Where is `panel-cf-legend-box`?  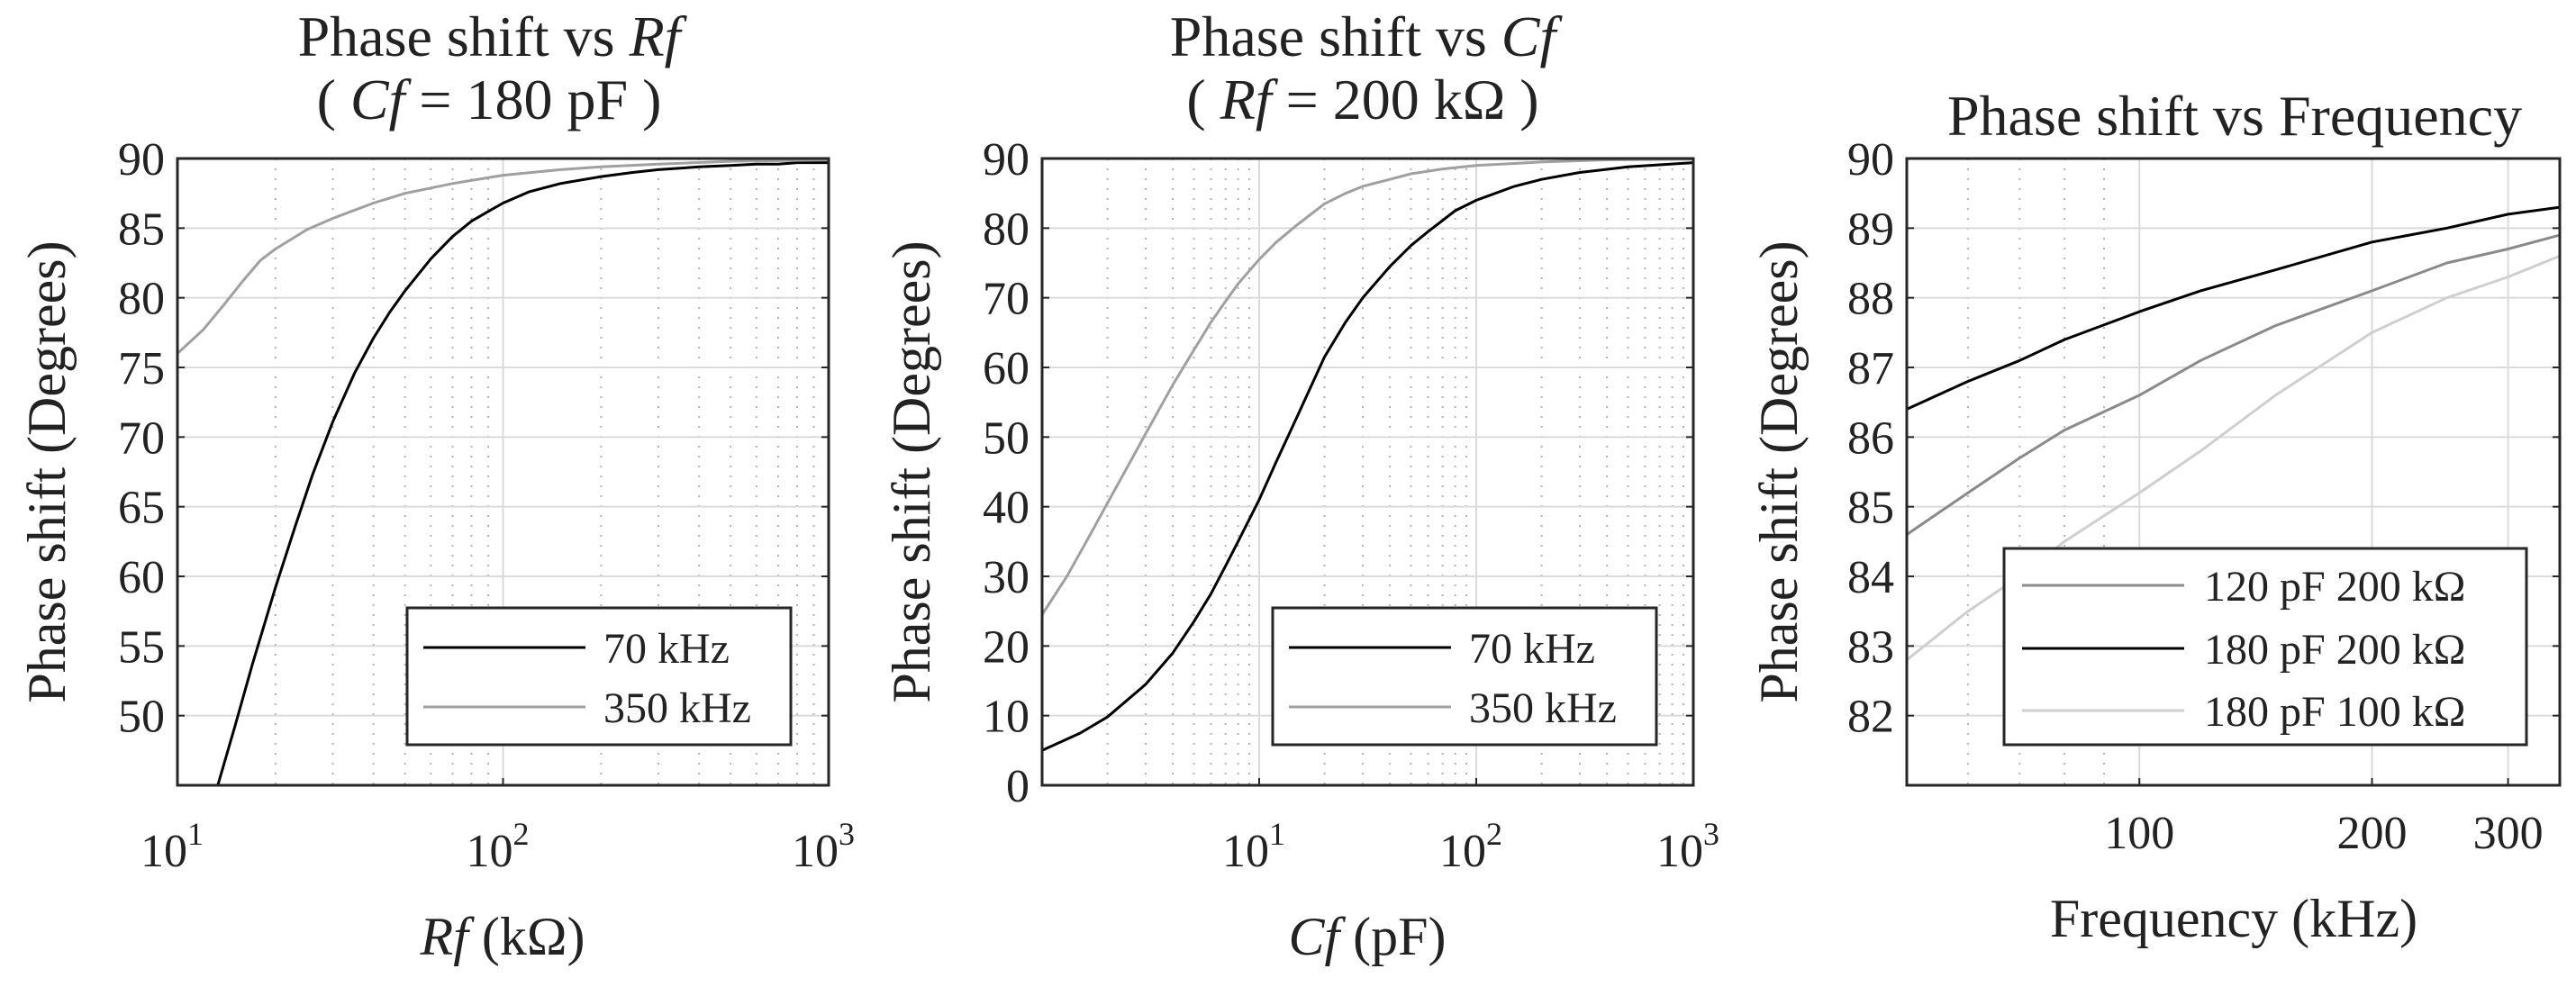
panel-cf-legend-box is located at coordinates (1464, 676).